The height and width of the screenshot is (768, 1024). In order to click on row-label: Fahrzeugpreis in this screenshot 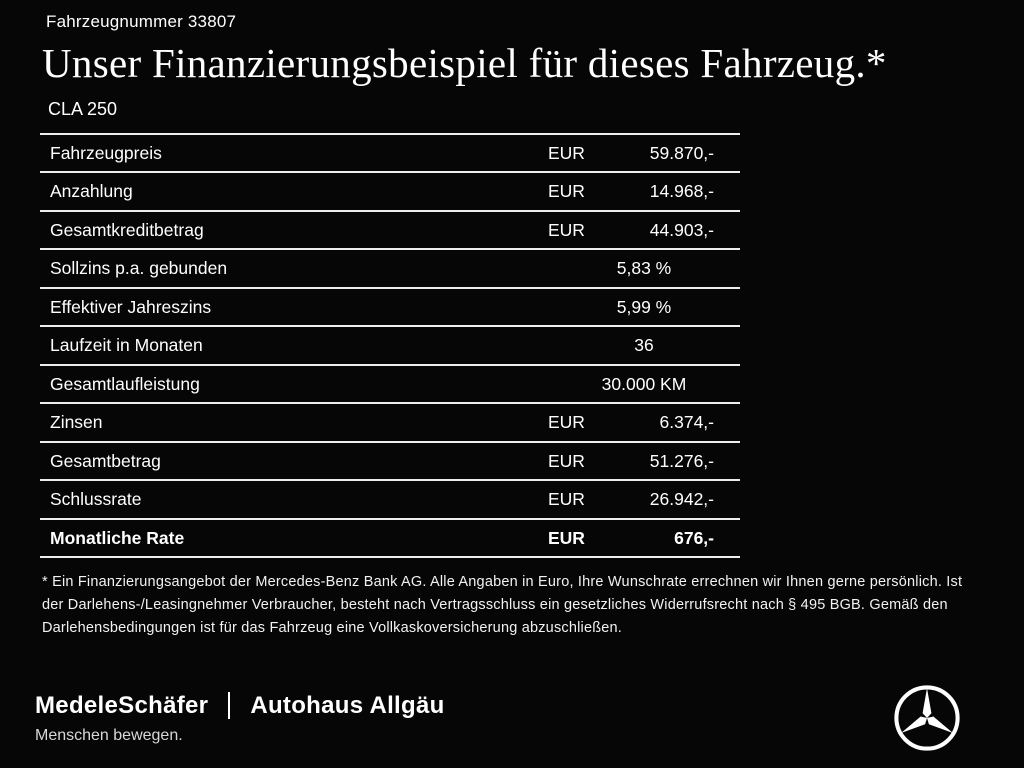, I will do `click(106, 152)`.